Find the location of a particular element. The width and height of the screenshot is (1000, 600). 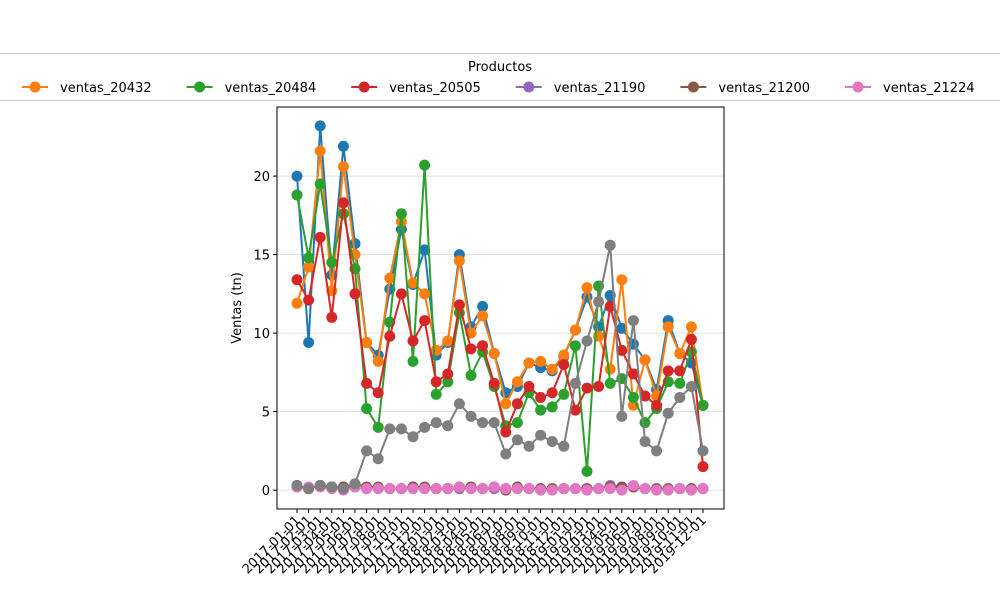

legend-title: Productos is located at coordinates (500, 67).